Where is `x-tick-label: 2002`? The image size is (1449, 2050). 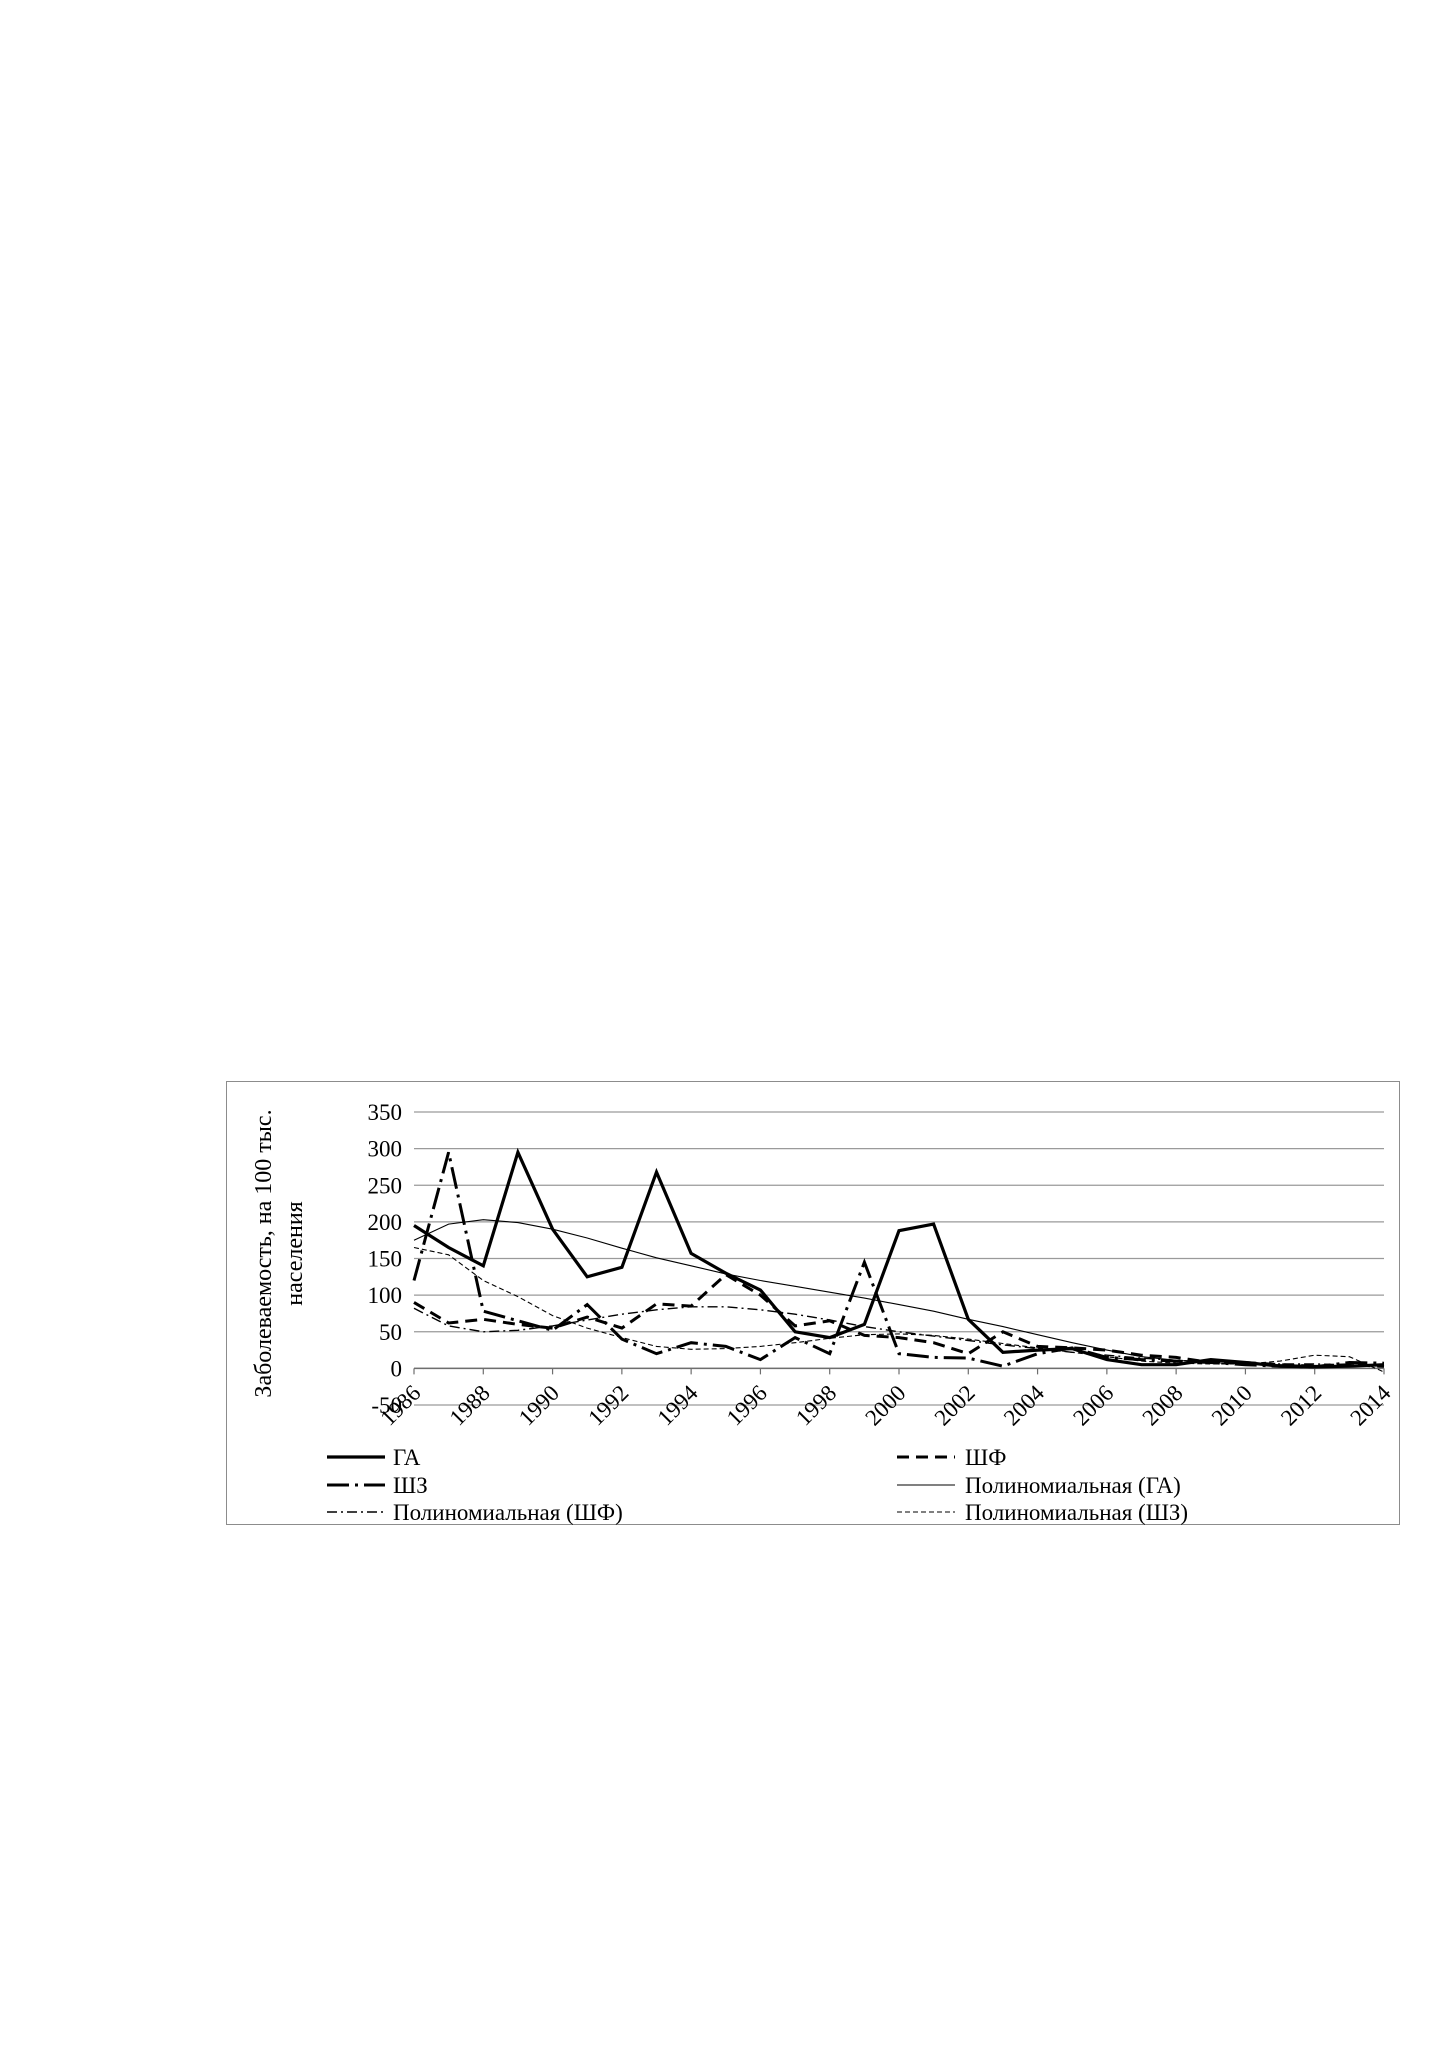
x-tick-label: 2002 is located at coordinates (955, 1405).